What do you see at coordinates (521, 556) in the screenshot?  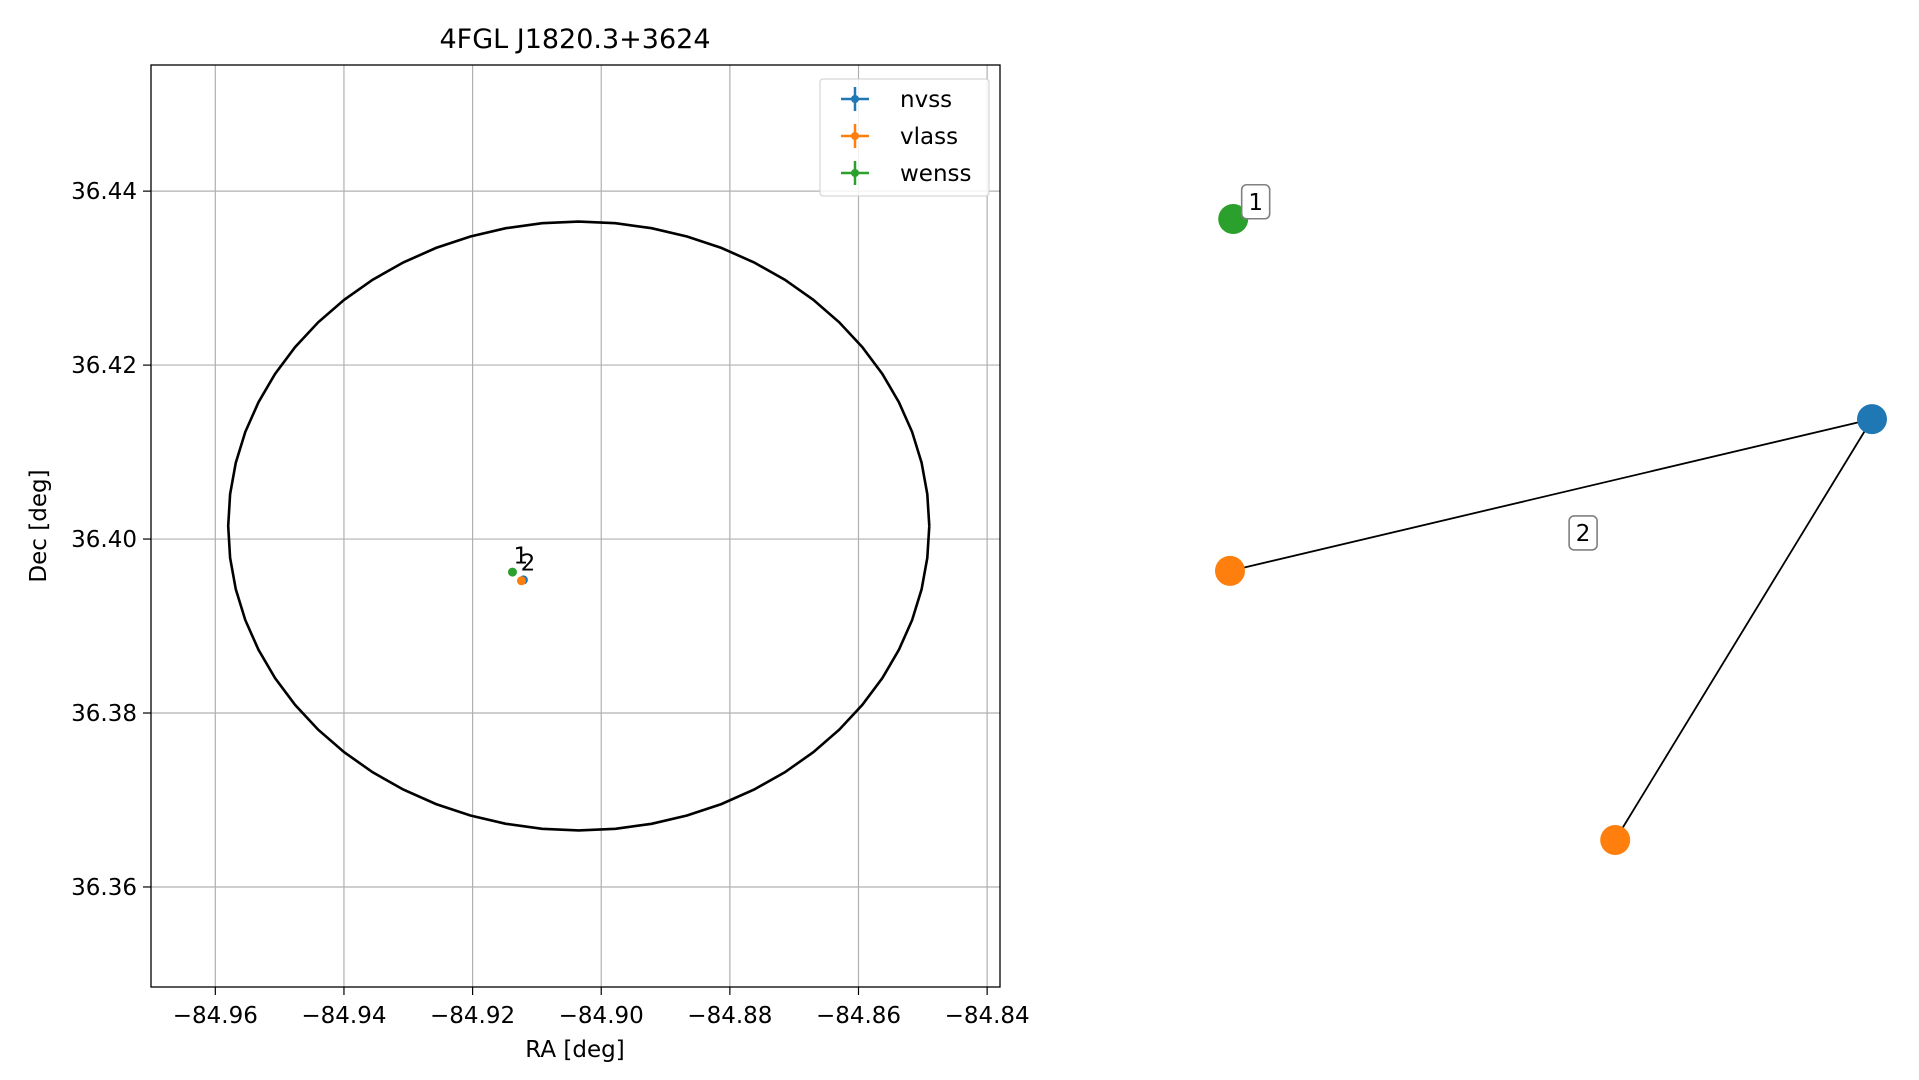 I see `point-annotation: 1` at bounding box center [521, 556].